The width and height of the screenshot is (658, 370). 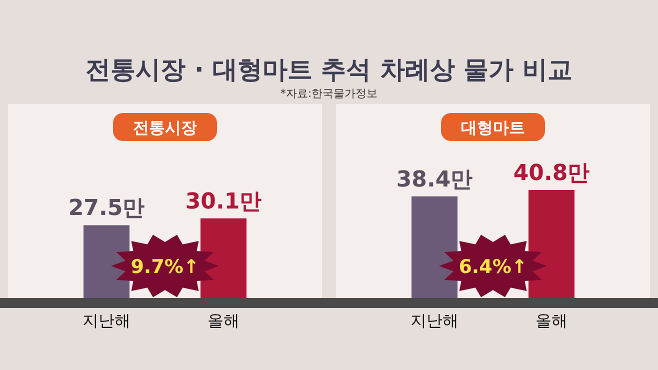 What do you see at coordinates (329, 93) in the screenshot?
I see `text: *자료:한국물가정보` at bounding box center [329, 93].